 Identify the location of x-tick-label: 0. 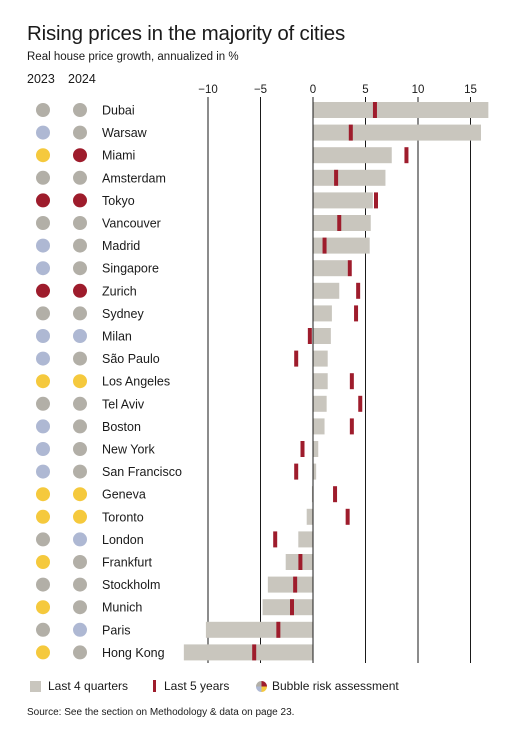
(313, 90).